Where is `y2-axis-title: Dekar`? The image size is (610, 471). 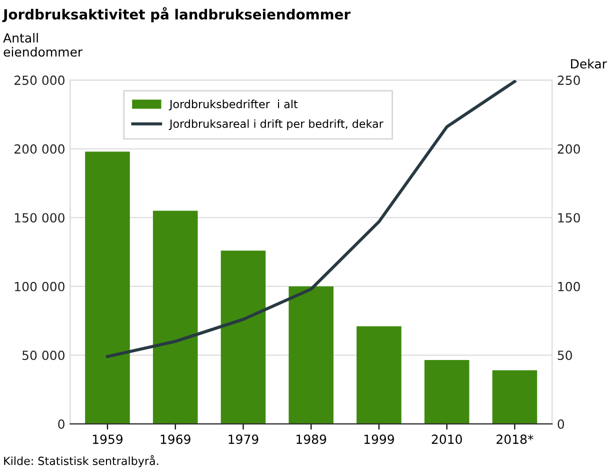 y2-axis-title: Dekar is located at coordinates (589, 63).